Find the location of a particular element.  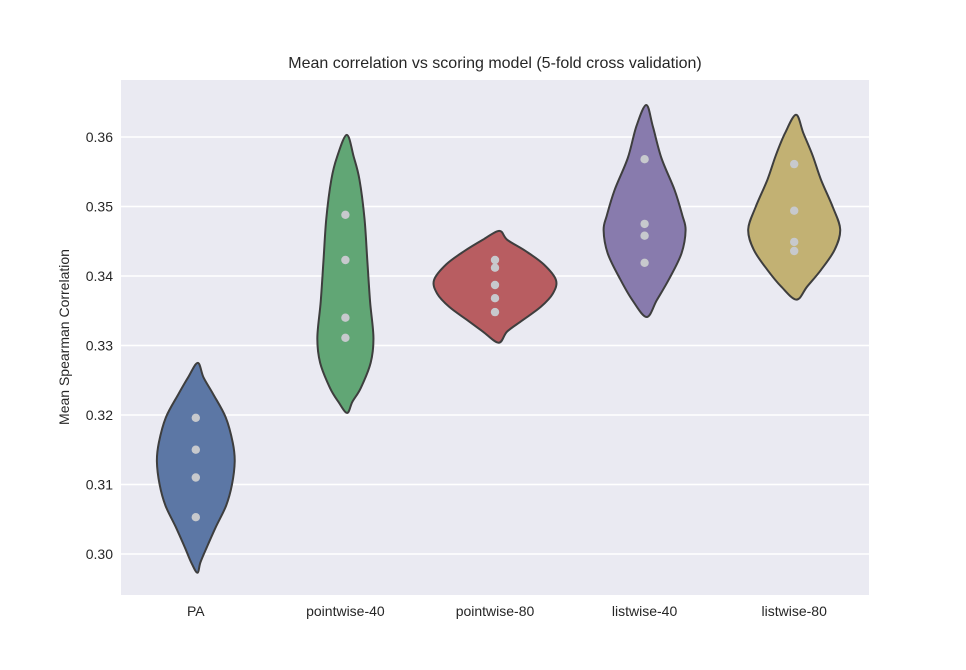

y-tick-label: 0.30 is located at coordinates (99, 554).